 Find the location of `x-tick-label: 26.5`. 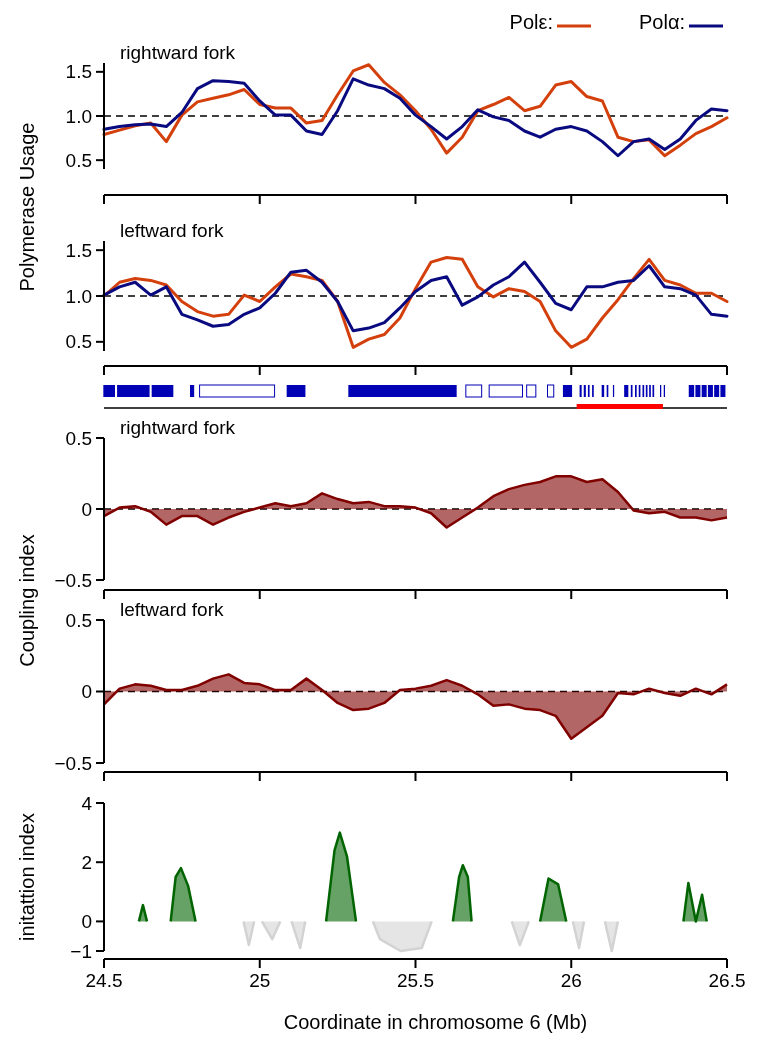

x-tick-label: 26.5 is located at coordinates (727, 980).